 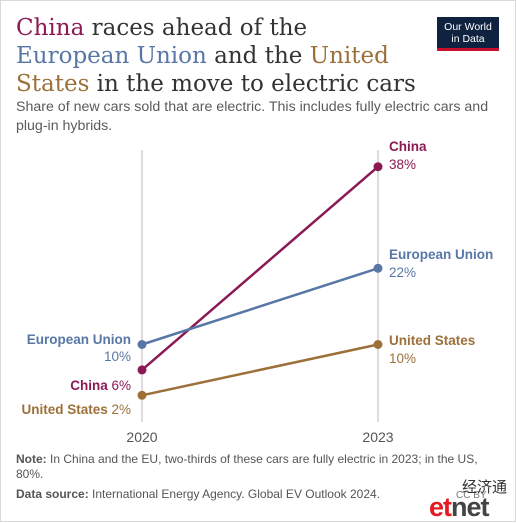 What do you see at coordinates (468, 39) in the screenshot?
I see `logo-line-2: in Data` at bounding box center [468, 39].